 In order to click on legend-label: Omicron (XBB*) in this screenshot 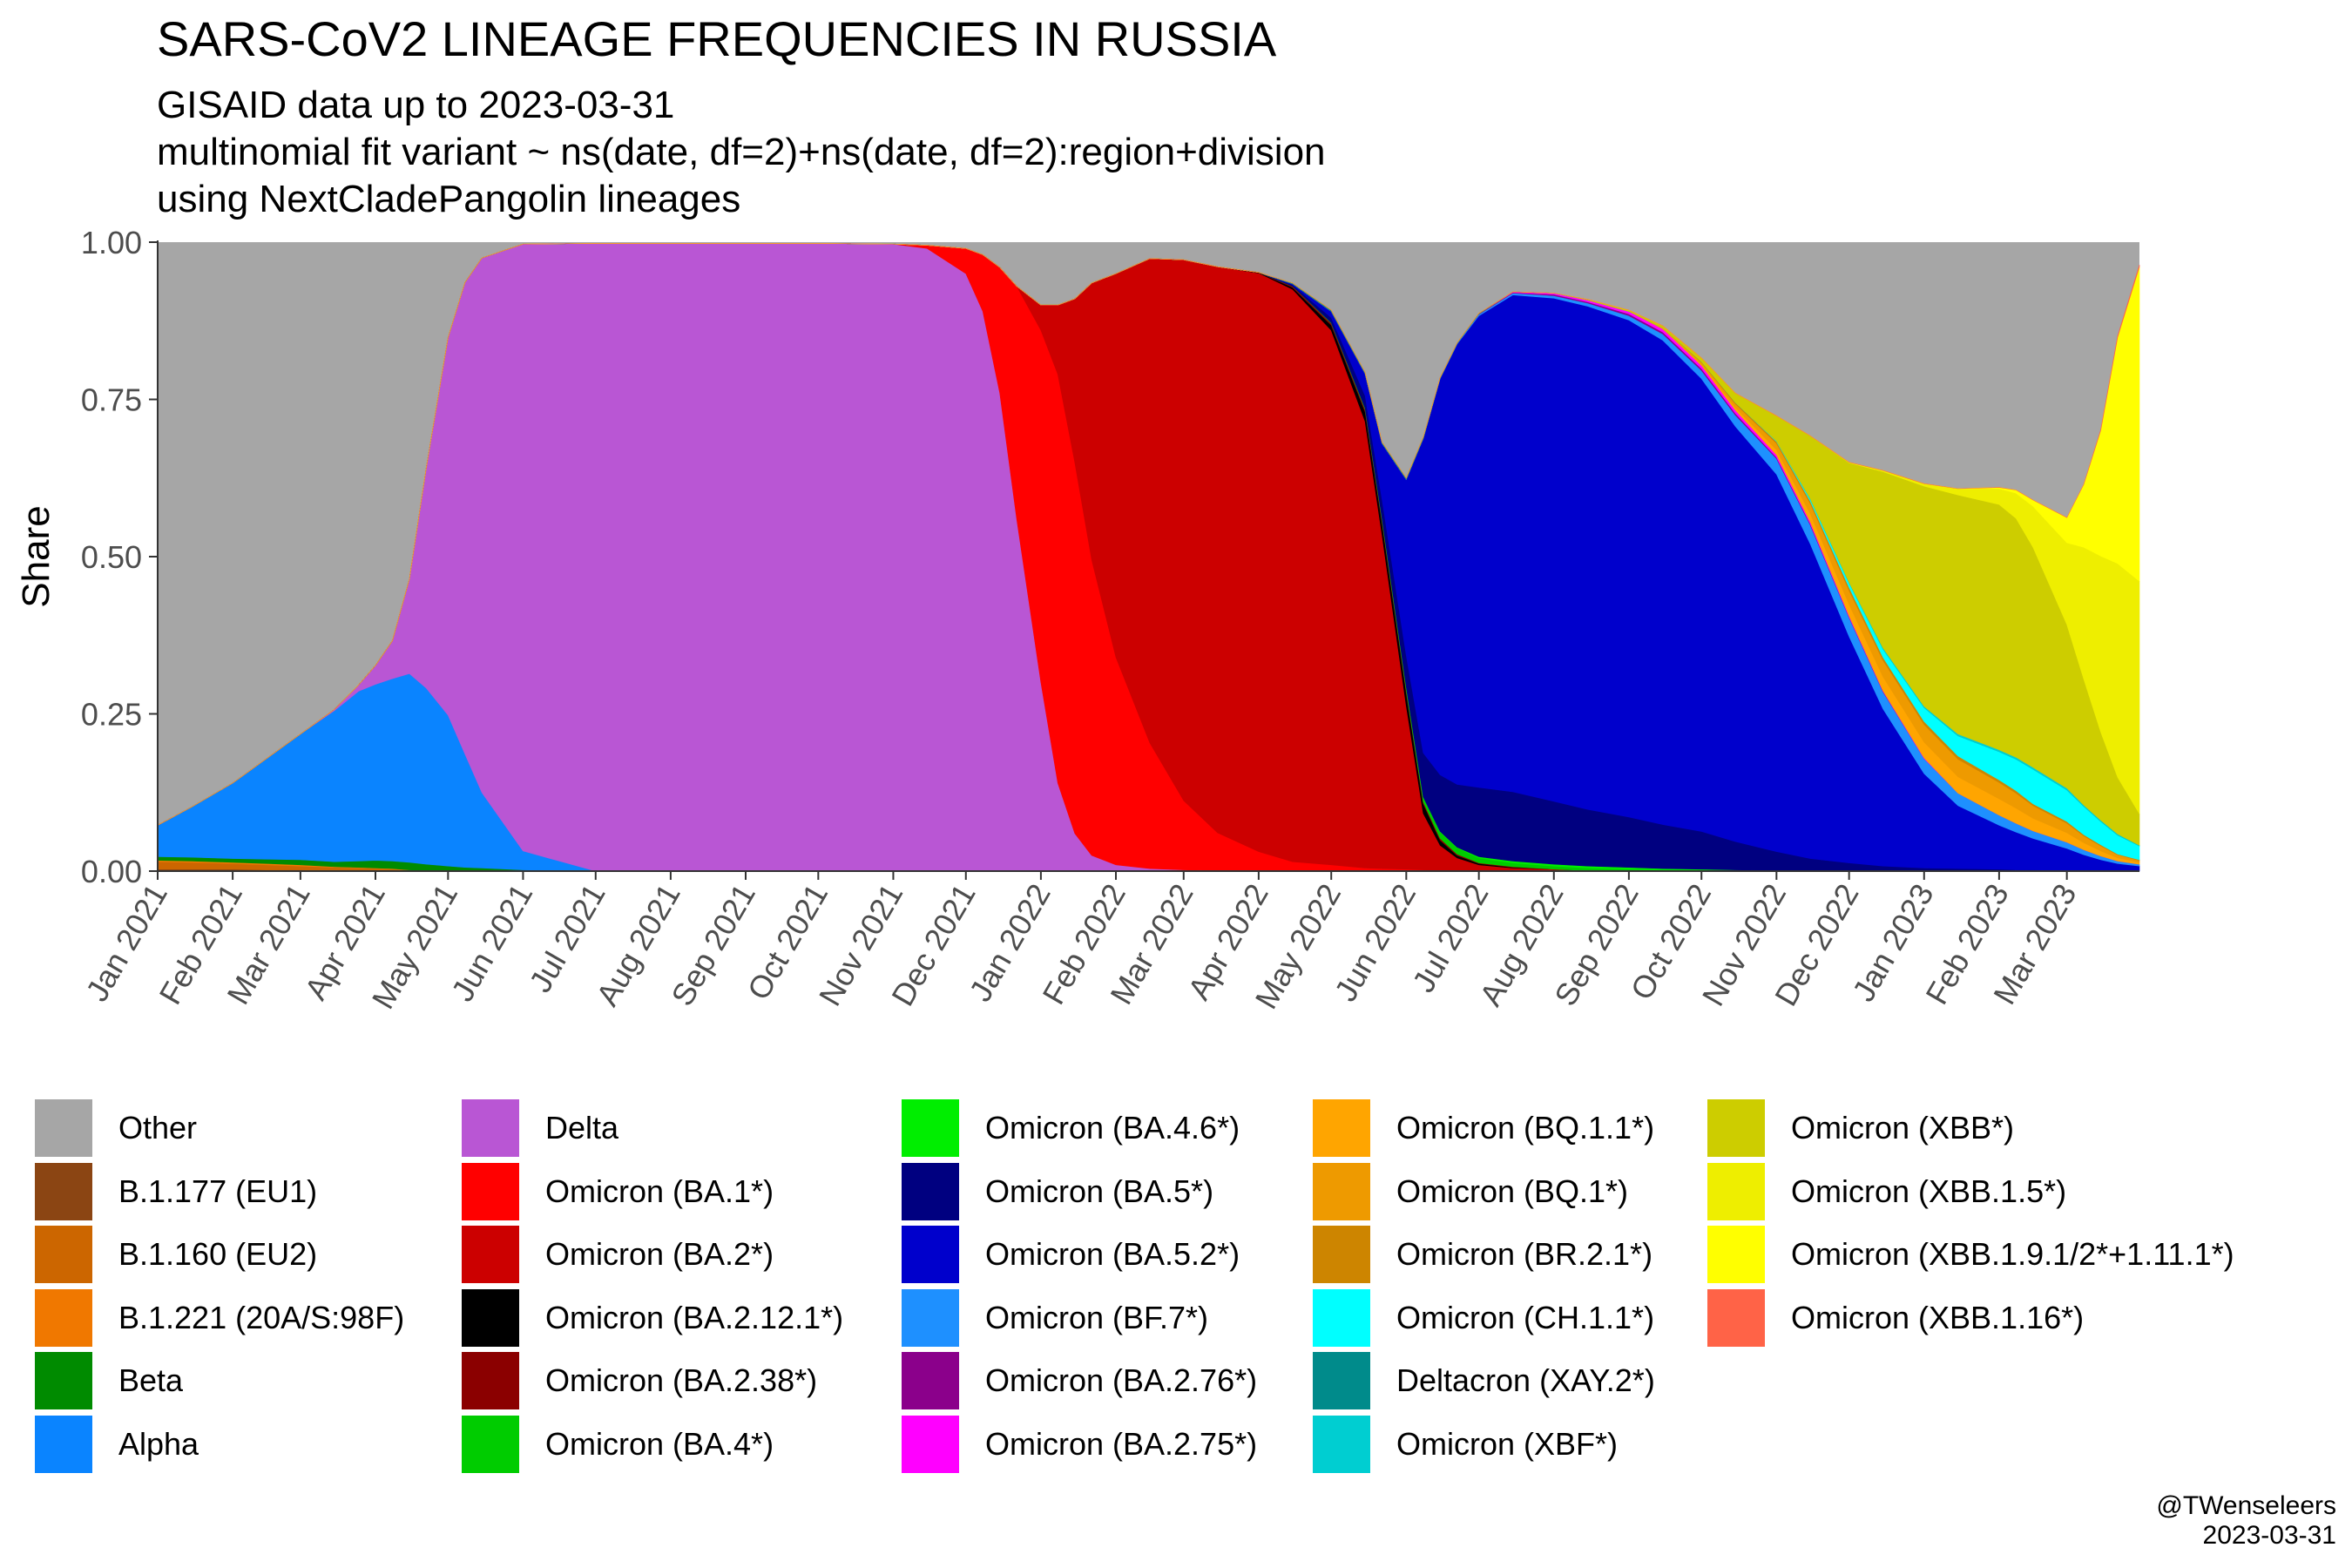, I will do `click(1903, 1128)`.